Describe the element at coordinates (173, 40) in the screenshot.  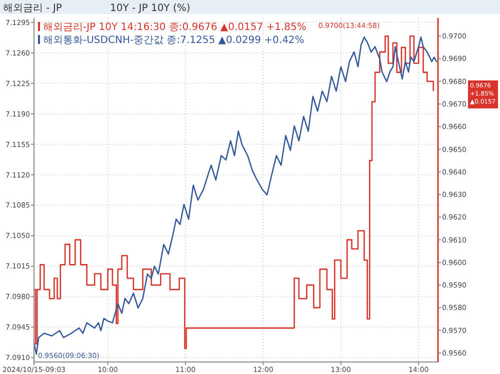
I see `legend-label: 해외통화-USDCNH-중간값 종:7.1255 ▲0.0299 +0.42%` at that location.